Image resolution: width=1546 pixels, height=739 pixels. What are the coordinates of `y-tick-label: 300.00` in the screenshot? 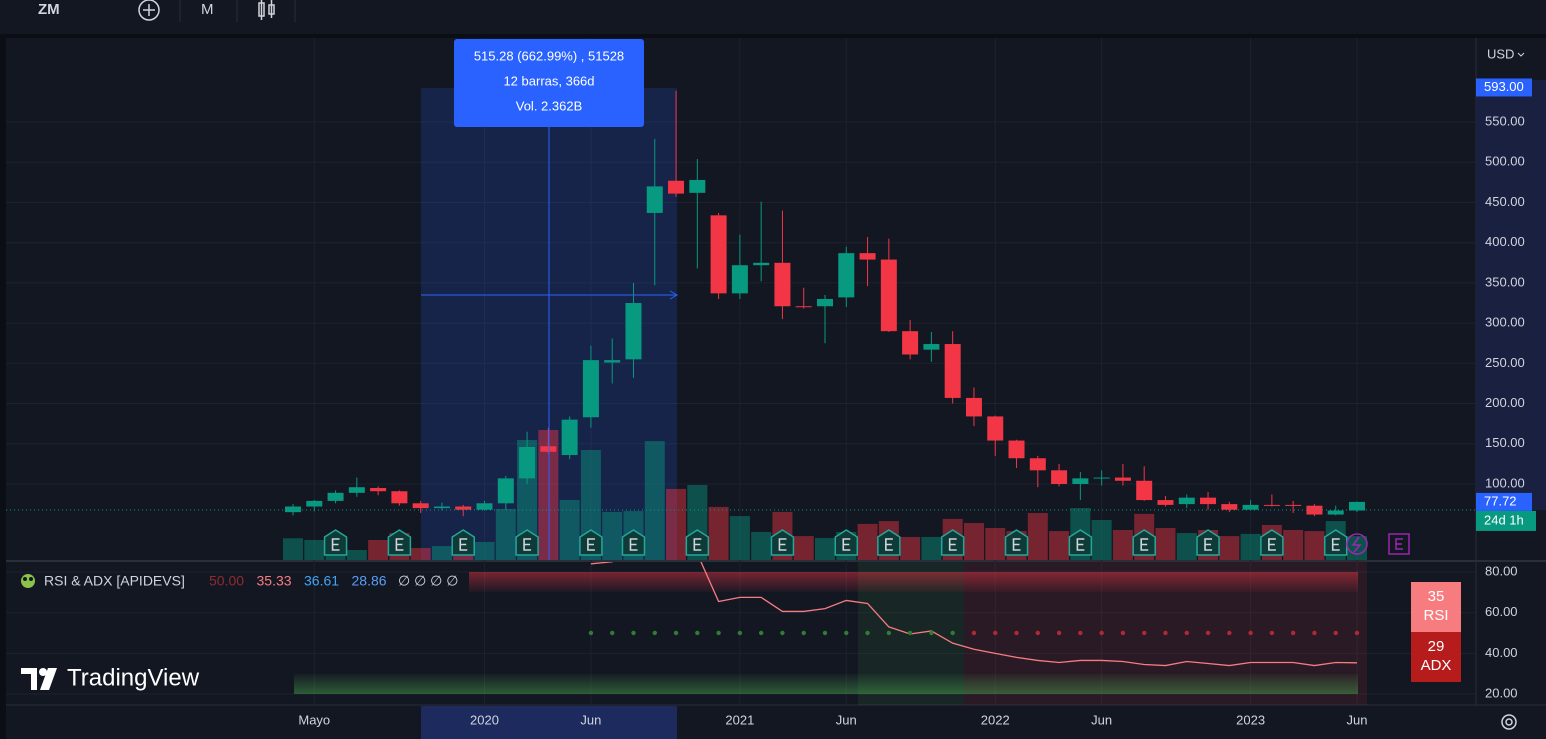 It's located at (1505, 322).